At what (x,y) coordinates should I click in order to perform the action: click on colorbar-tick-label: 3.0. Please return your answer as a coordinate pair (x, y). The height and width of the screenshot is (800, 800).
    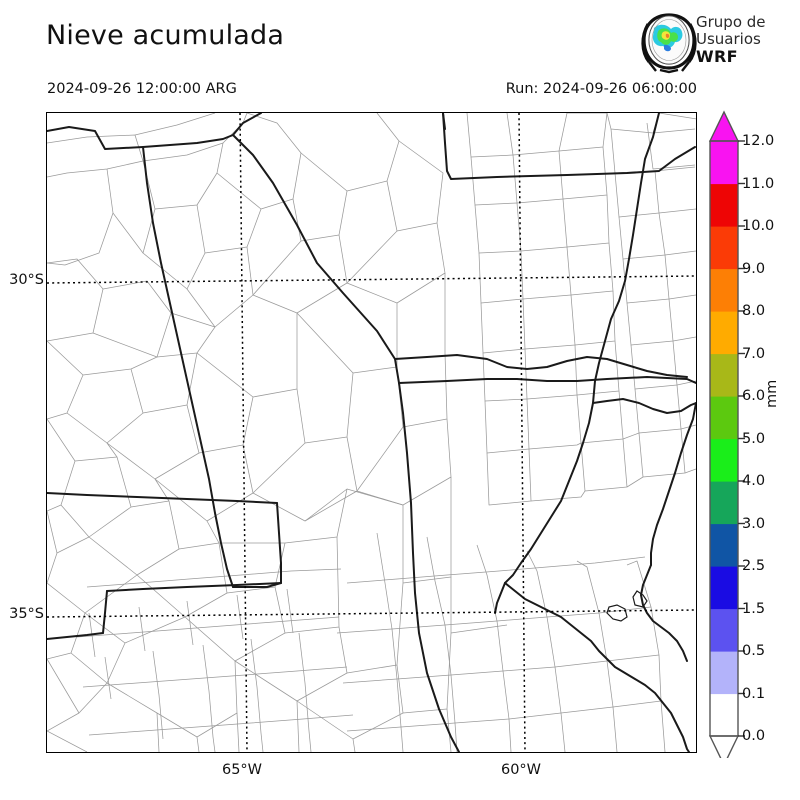
    Looking at the image, I should click on (754, 523).